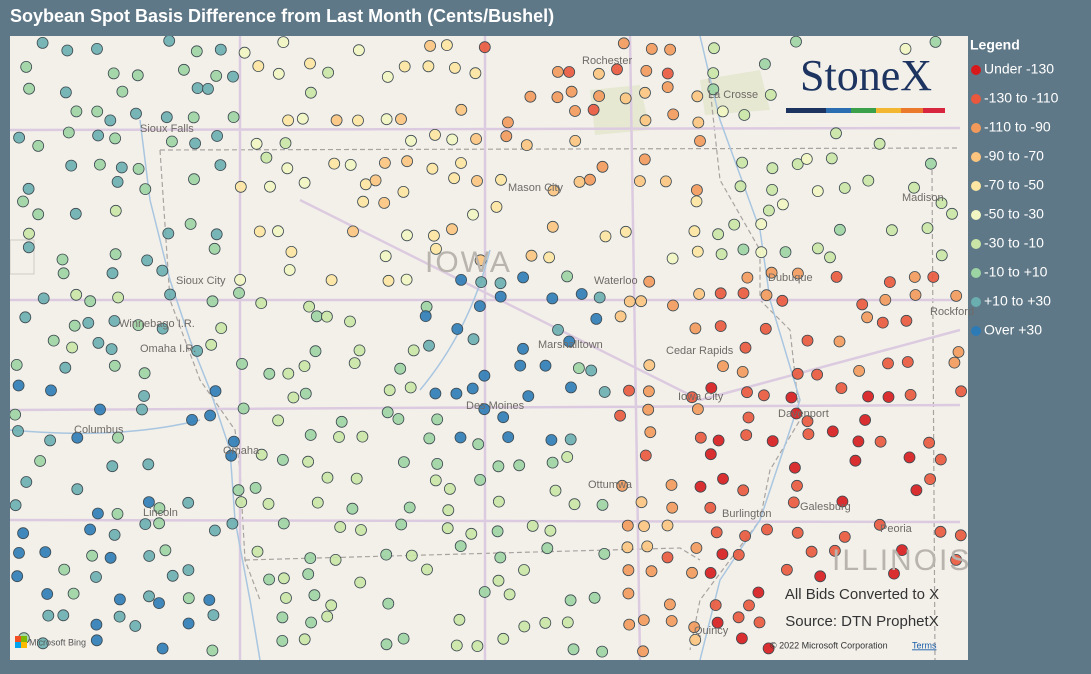  What do you see at coordinates (99, 430) in the screenshot?
I see `city-label: Columbus` at bounding box center [99, 430].